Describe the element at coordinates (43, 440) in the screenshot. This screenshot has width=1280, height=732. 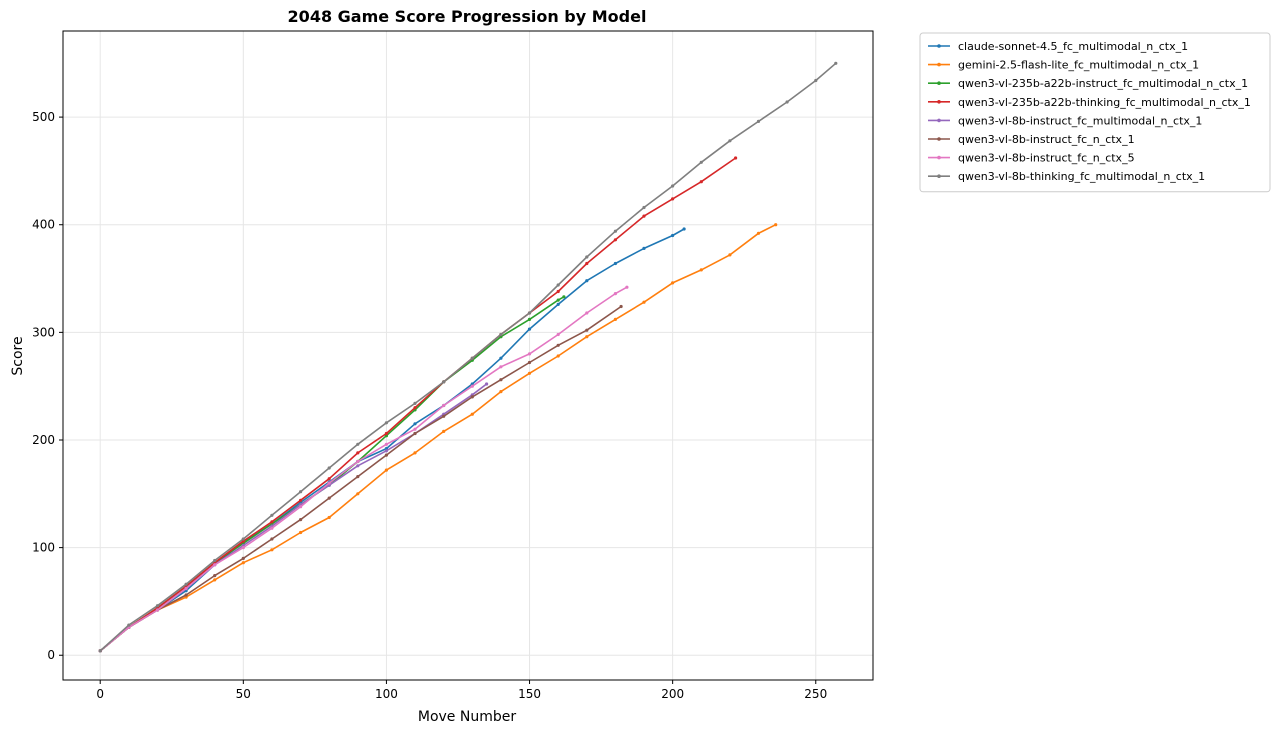
I see `y-tick-label: 200` at that location.